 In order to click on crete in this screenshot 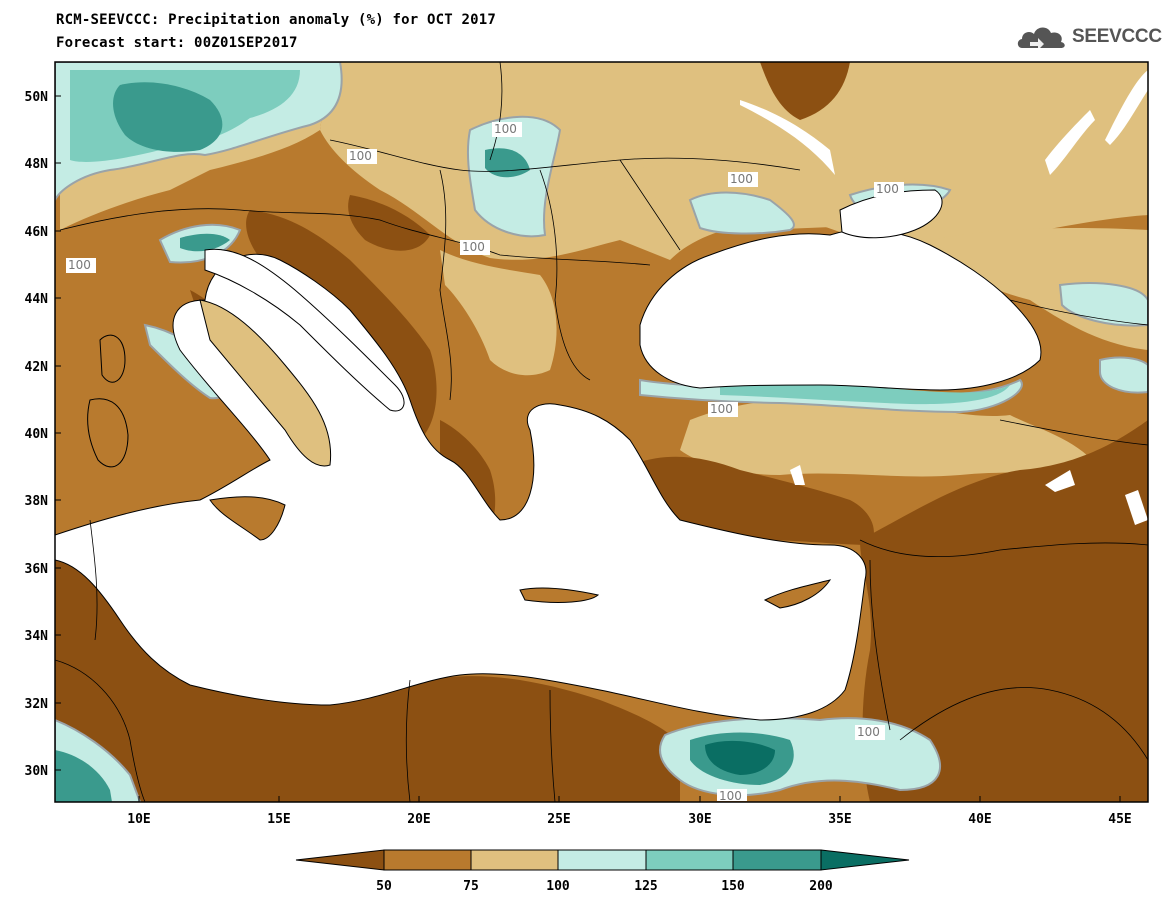, I will do `click(559, 595)`.